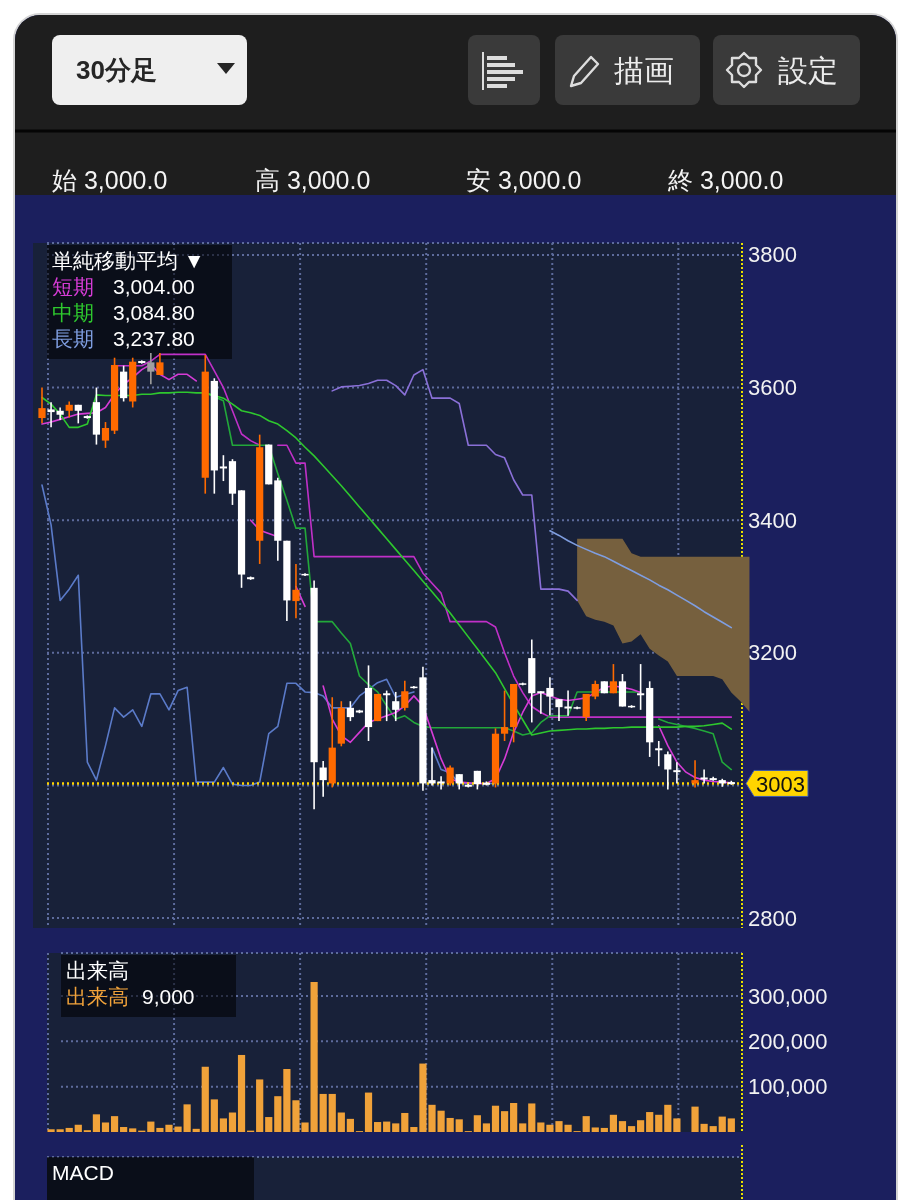 This screenshot has height=1200, width=905. Describe the element at coordinates (524, 180) in the screenshot. I see `text: 安 3,000.0` at that location.